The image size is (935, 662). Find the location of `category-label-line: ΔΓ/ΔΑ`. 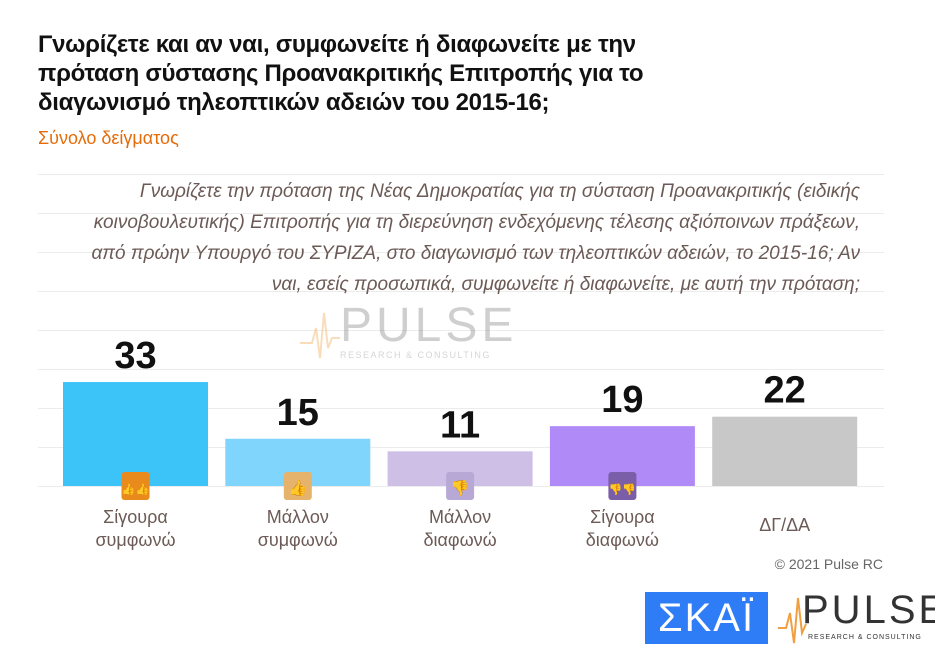

category-label-line: ΔΓ/ΔΑ is located at coordinates (785, 525).